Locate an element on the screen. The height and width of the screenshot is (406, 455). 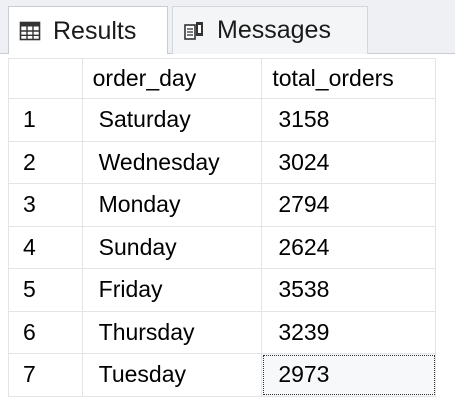
cell-order-day: Wednesday is located at coordinates (172, 162).